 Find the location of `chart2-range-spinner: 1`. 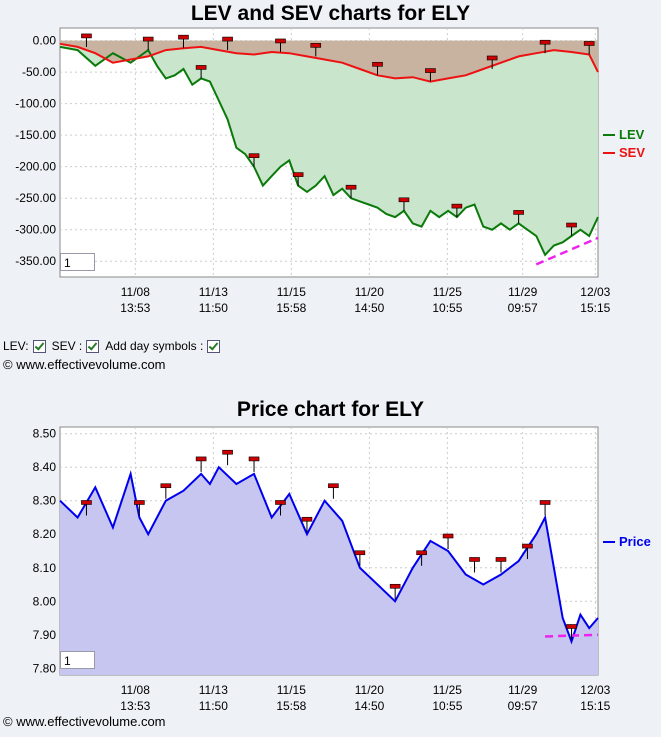

chart2-range-spinner: 1 is located at coordinates (77, 660).